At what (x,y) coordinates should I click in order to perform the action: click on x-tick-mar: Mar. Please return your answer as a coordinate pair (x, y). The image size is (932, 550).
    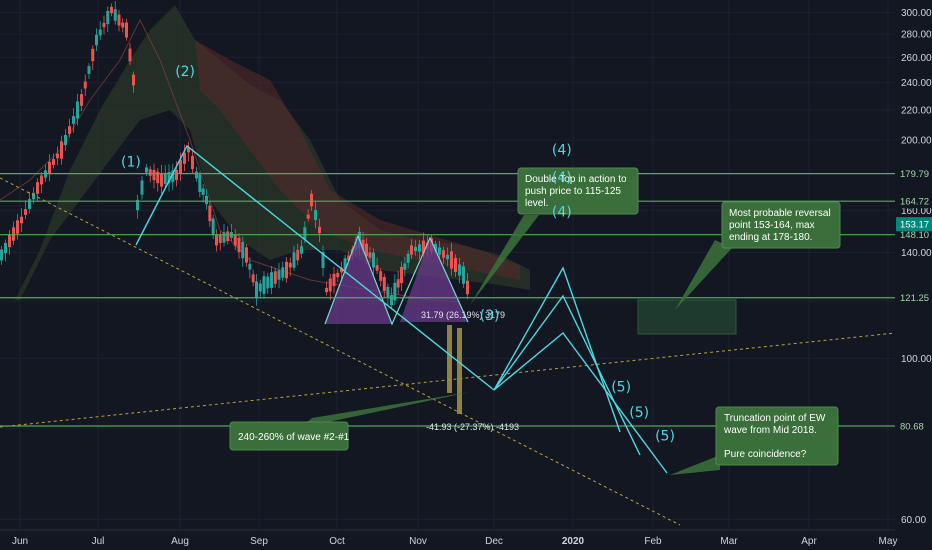
    Looking at the image, I should click on (729, 541).